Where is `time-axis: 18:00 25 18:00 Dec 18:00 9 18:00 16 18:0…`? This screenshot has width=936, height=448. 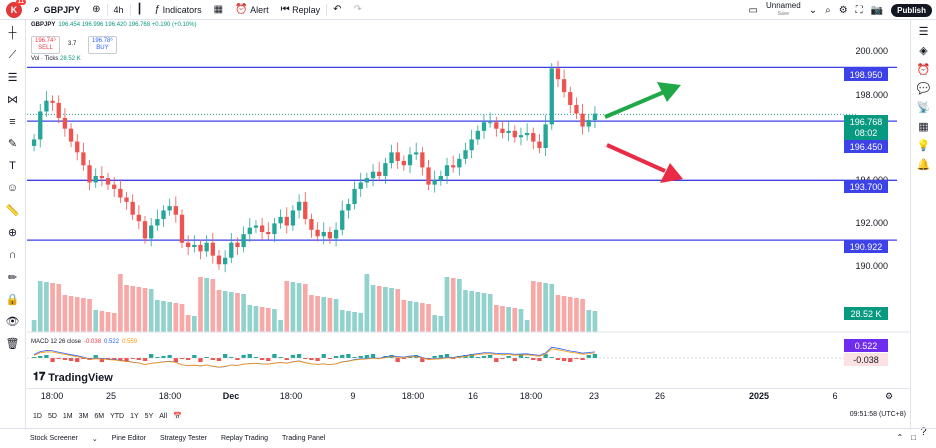 time-axis: 18:00 25 18:00 Dec 18:00 9 18:00 16 18:0… is located at coordinates (468, 396).